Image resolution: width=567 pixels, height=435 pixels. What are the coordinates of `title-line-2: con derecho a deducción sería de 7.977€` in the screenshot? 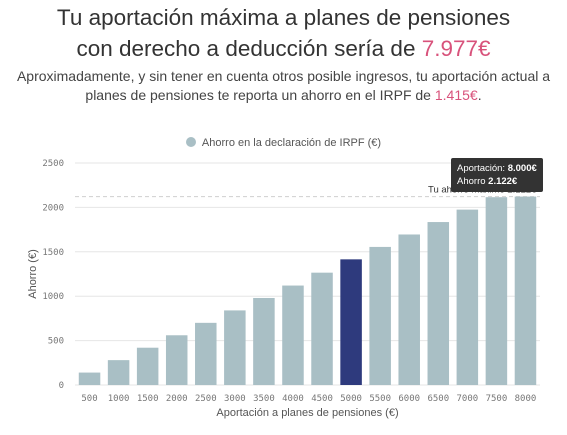 It's located at (283, 48).